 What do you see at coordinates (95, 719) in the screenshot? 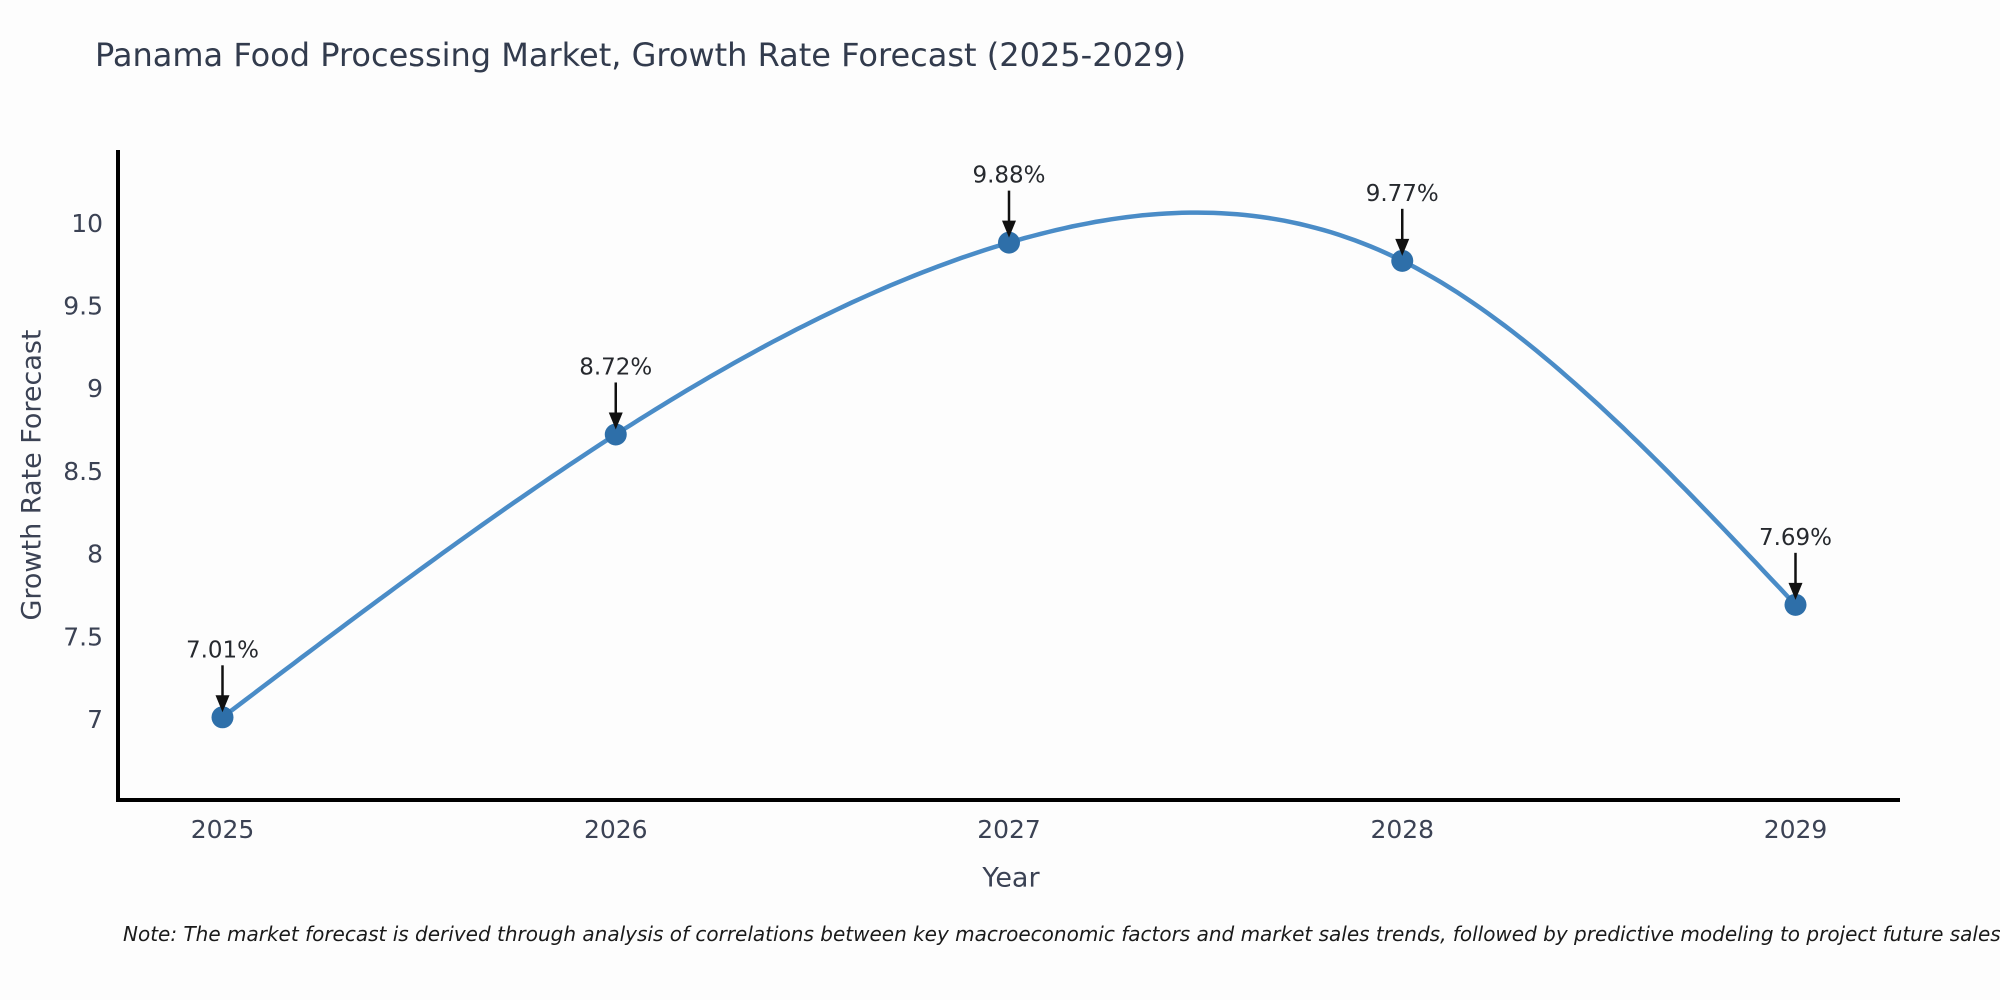
I see `y-tick-label: 7` at bounding box center [95, 719].